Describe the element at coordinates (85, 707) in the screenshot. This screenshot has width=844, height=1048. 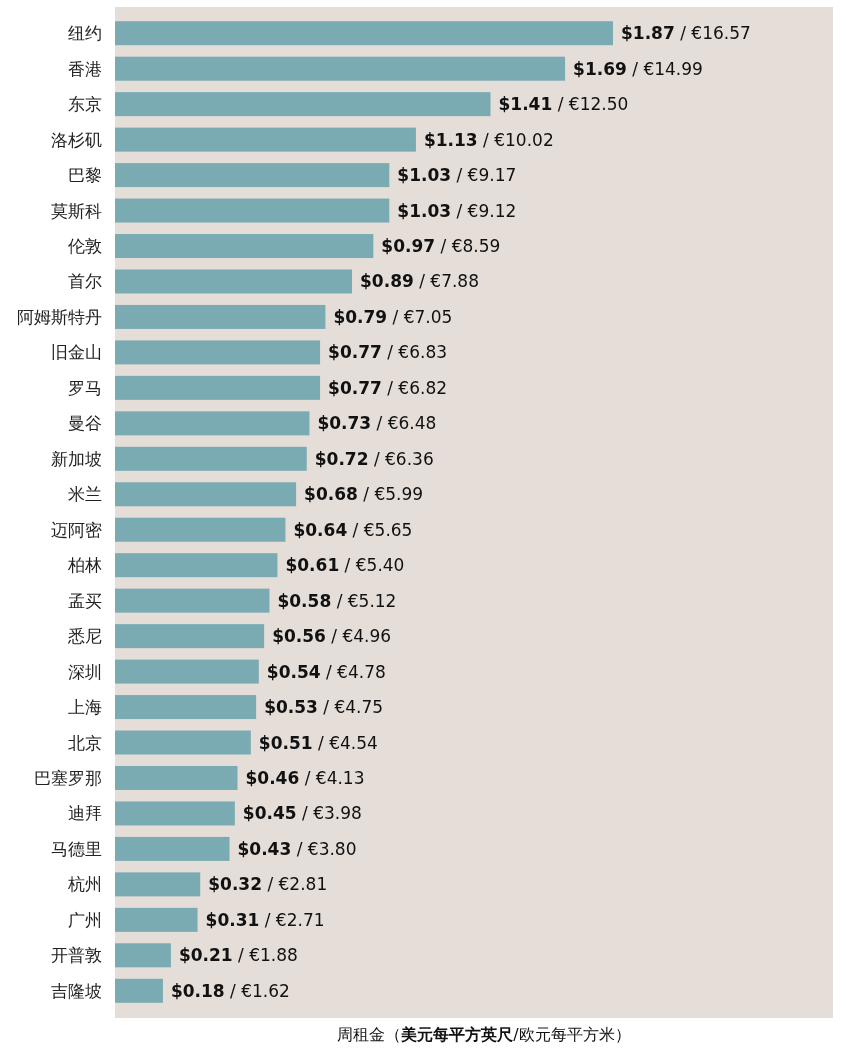
I see `y-tick-label: 上海` at that location.